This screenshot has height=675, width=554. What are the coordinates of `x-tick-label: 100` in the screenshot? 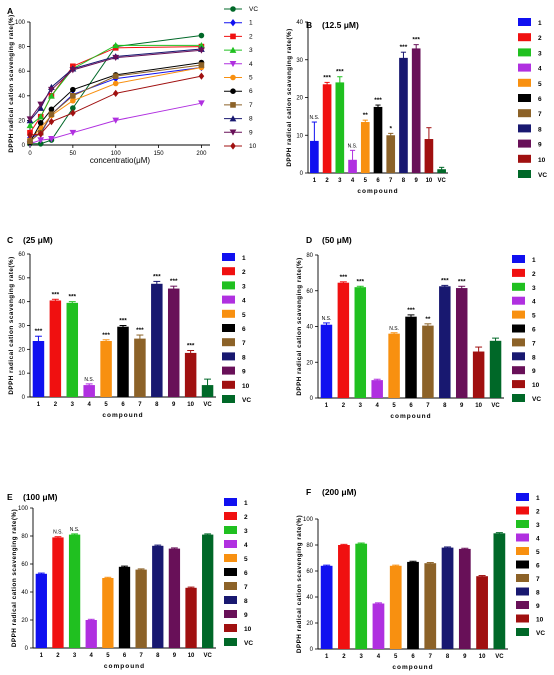 It's located at (116, 154).